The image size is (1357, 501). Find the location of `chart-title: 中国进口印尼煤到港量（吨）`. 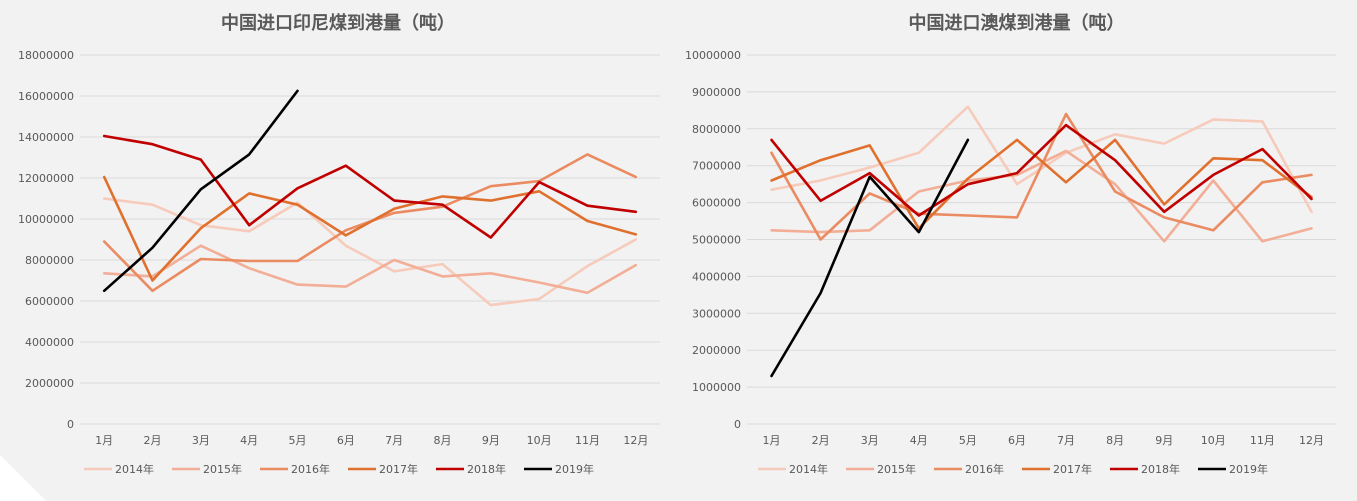

chart-title: 中国进口印尼煤到港量（吨） is located at coordinates (338, 23).